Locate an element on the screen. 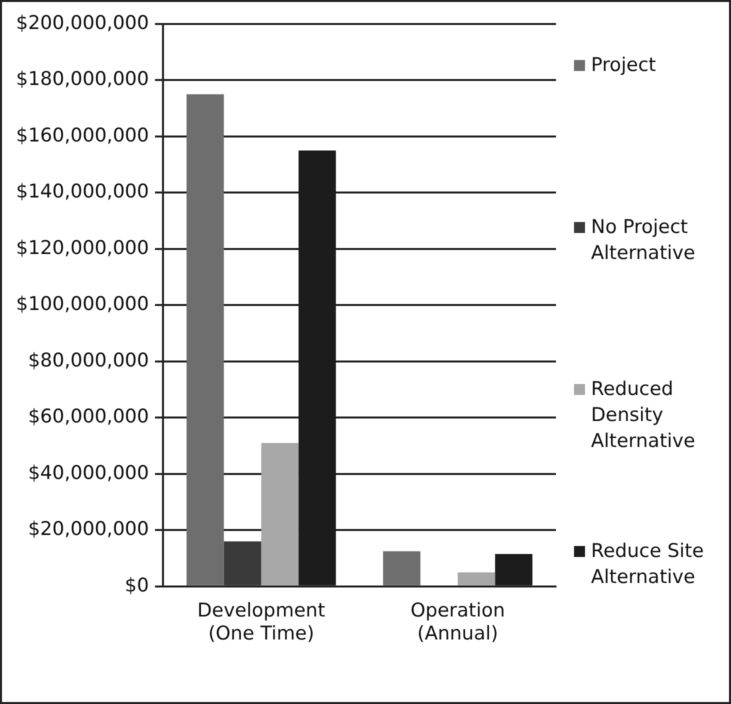 The height and width of the screenshot is (704, 731). y-tick-label: $40,000,000 is located at coordinates (88, 473).